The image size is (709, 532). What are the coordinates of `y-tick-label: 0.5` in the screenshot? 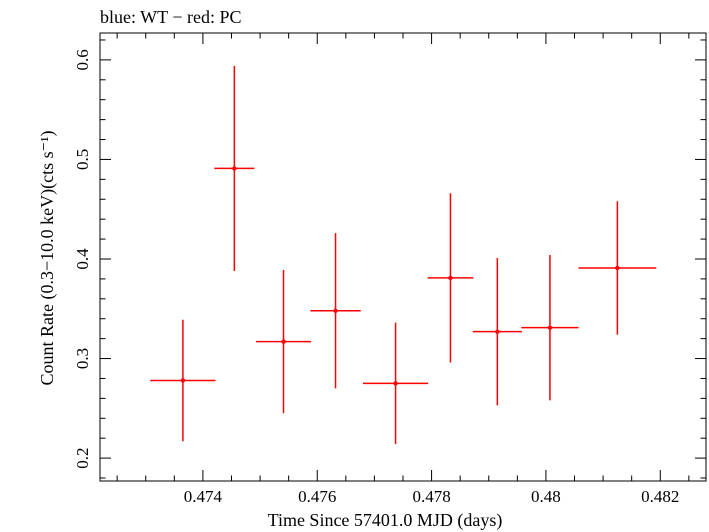 It's located at (82, 159).